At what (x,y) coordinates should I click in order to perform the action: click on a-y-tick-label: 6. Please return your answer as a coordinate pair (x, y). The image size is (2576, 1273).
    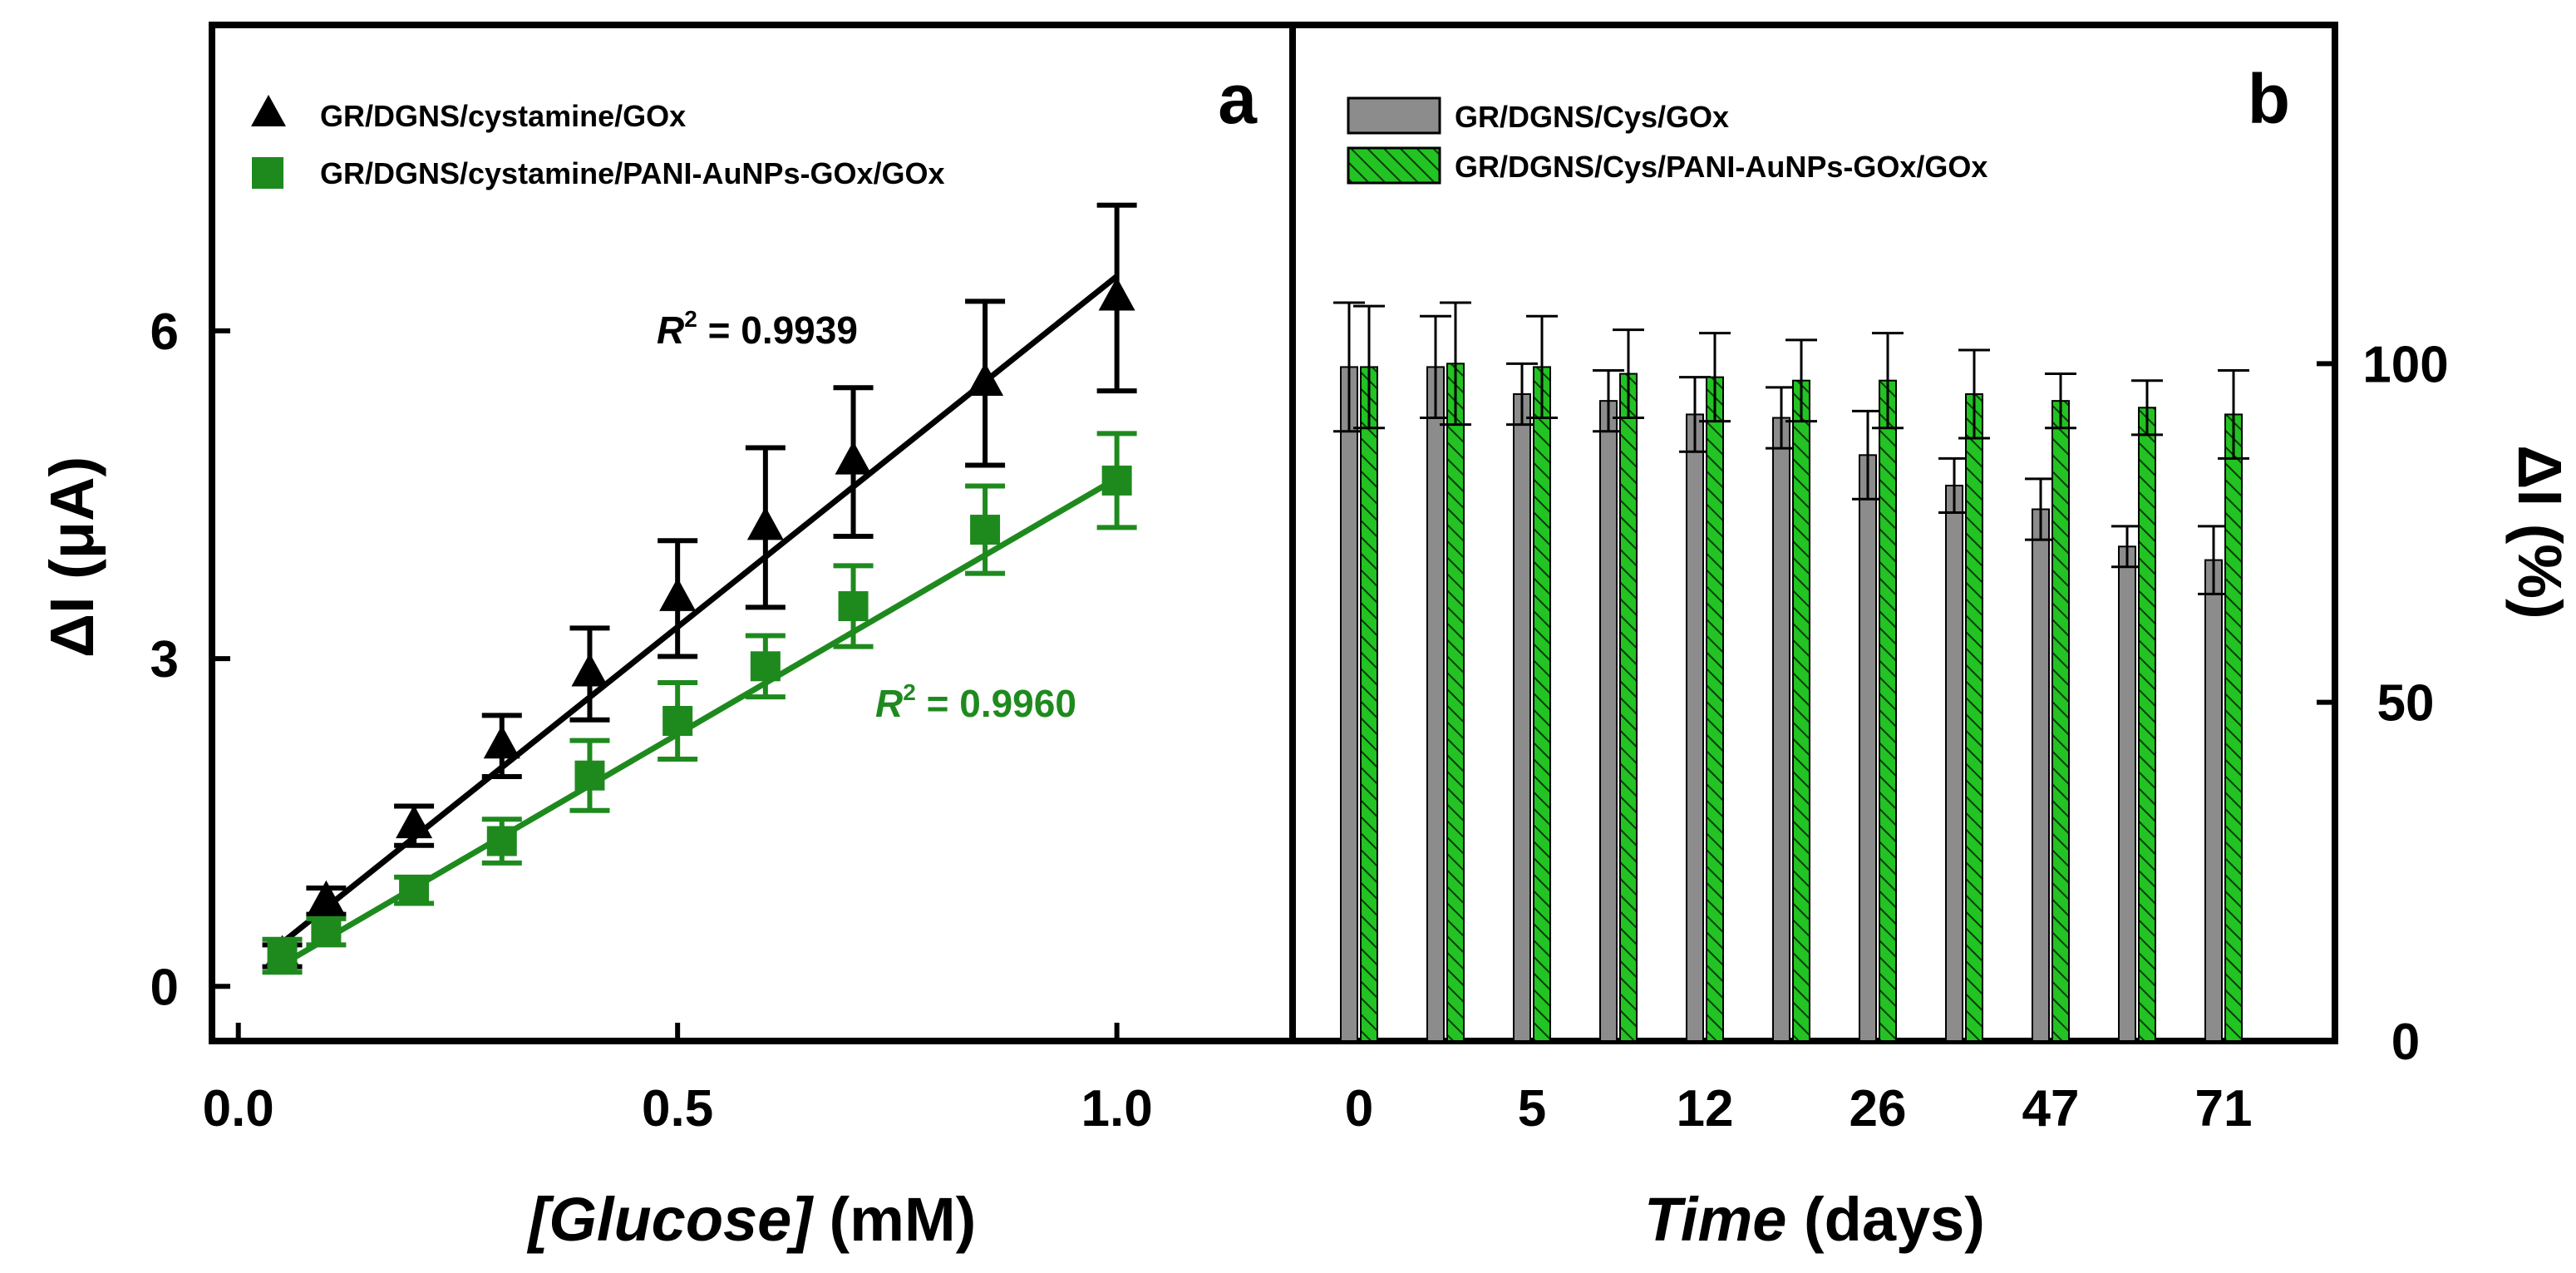
    Looking at the image, I should click on (164, 332).